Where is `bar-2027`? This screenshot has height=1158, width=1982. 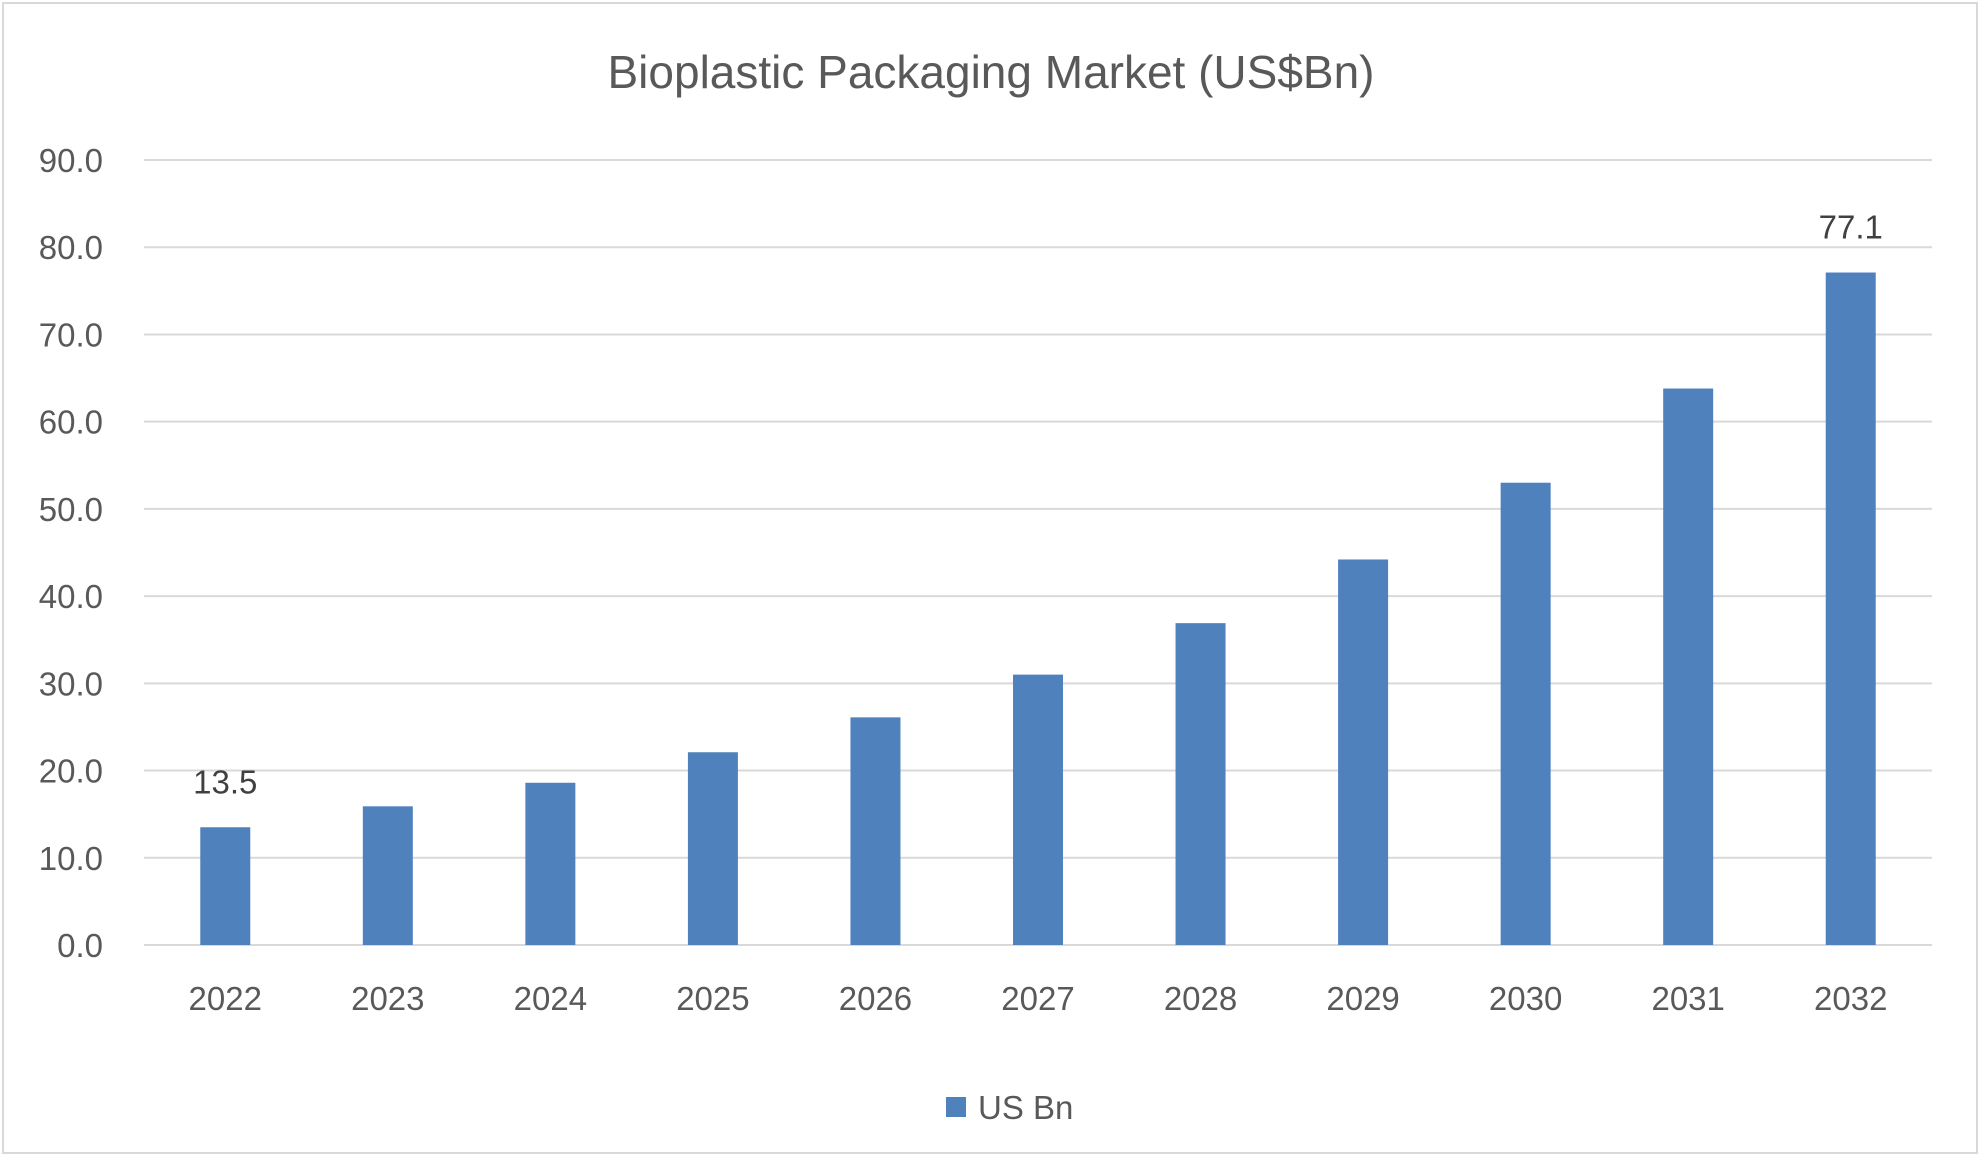 bar-2027 is located at coordinates (1038, 809).